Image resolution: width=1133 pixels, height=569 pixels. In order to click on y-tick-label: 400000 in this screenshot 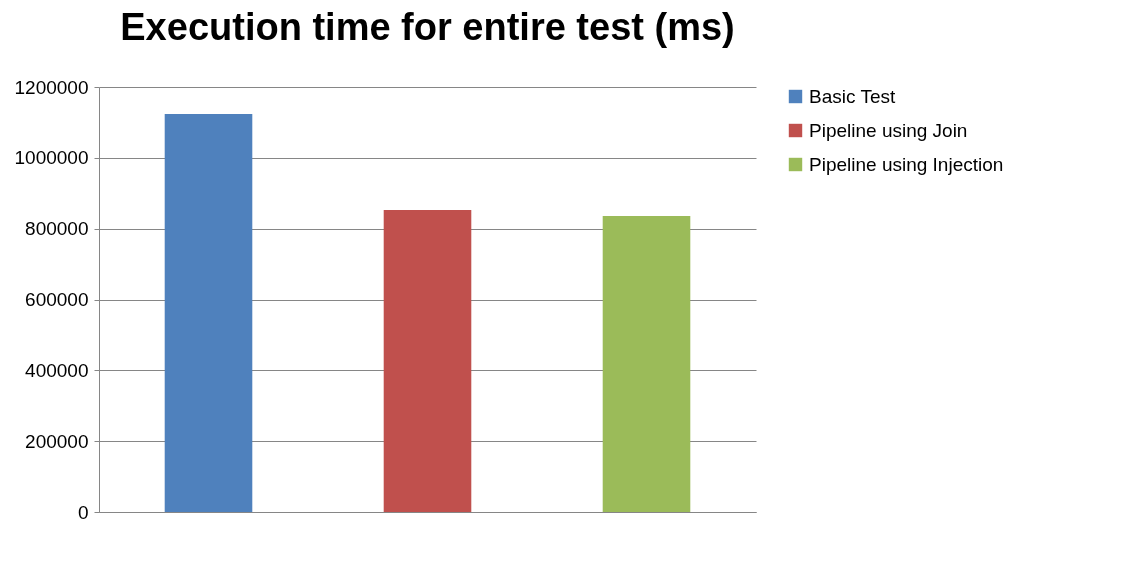, I will do `click(57, 370)`.